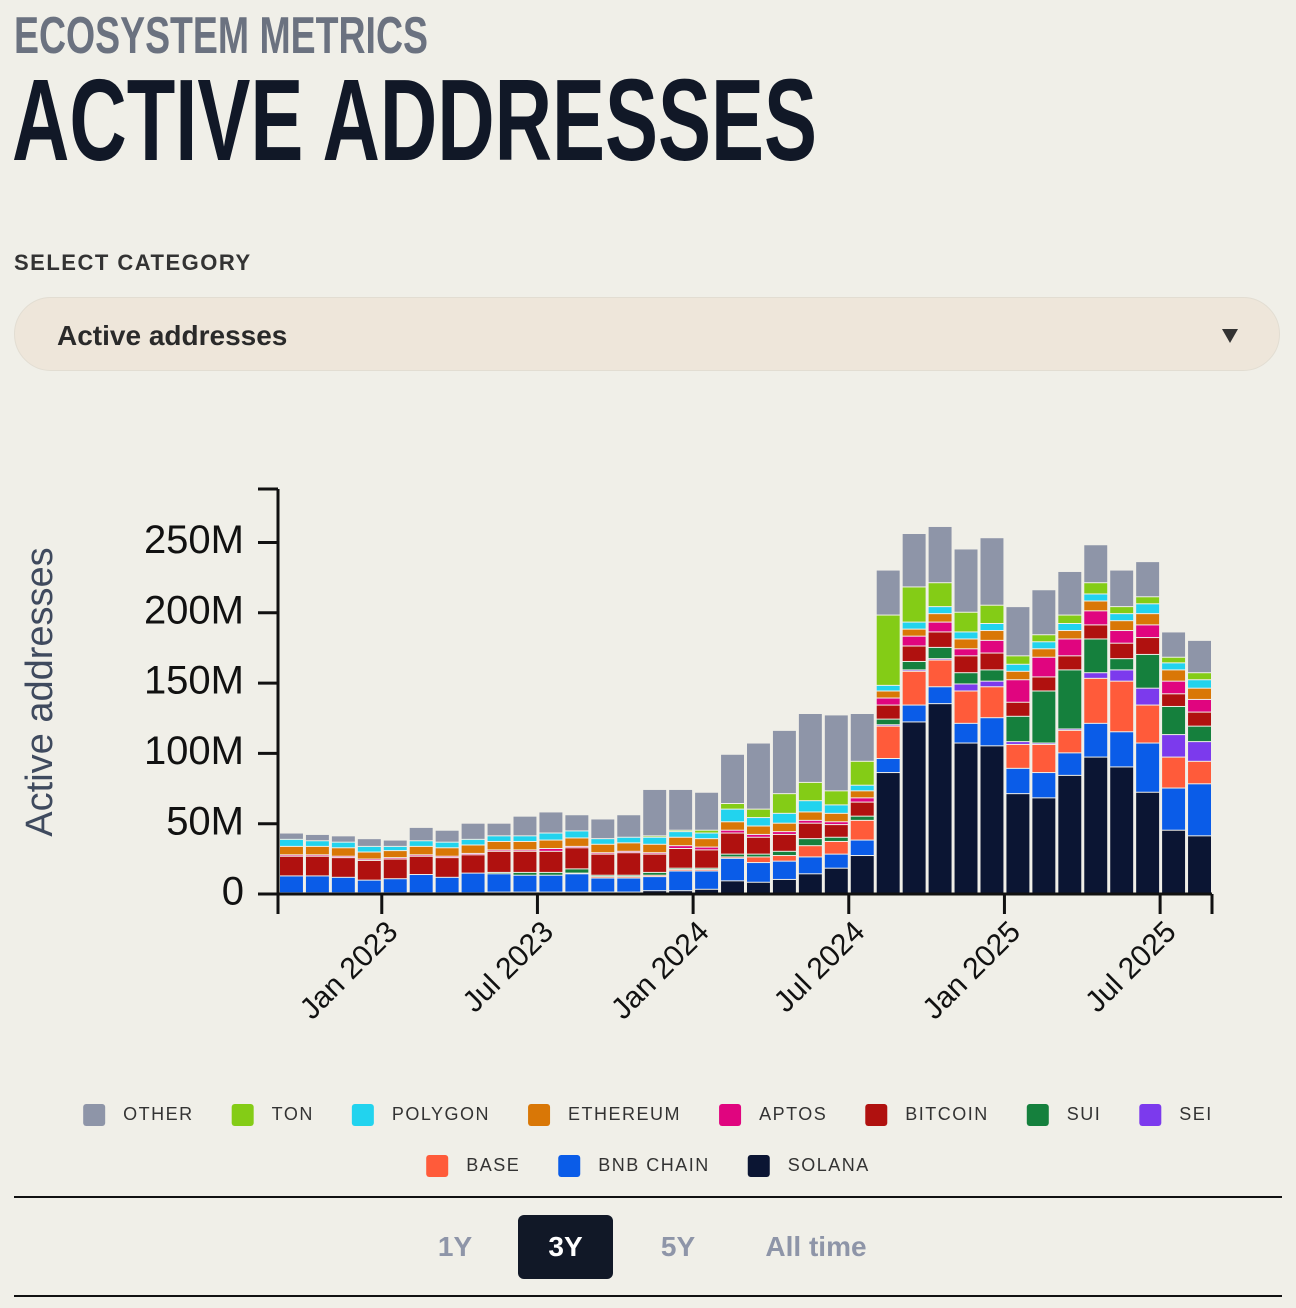  I want to click on legend-item: POLYGON, so click(420, 1115).